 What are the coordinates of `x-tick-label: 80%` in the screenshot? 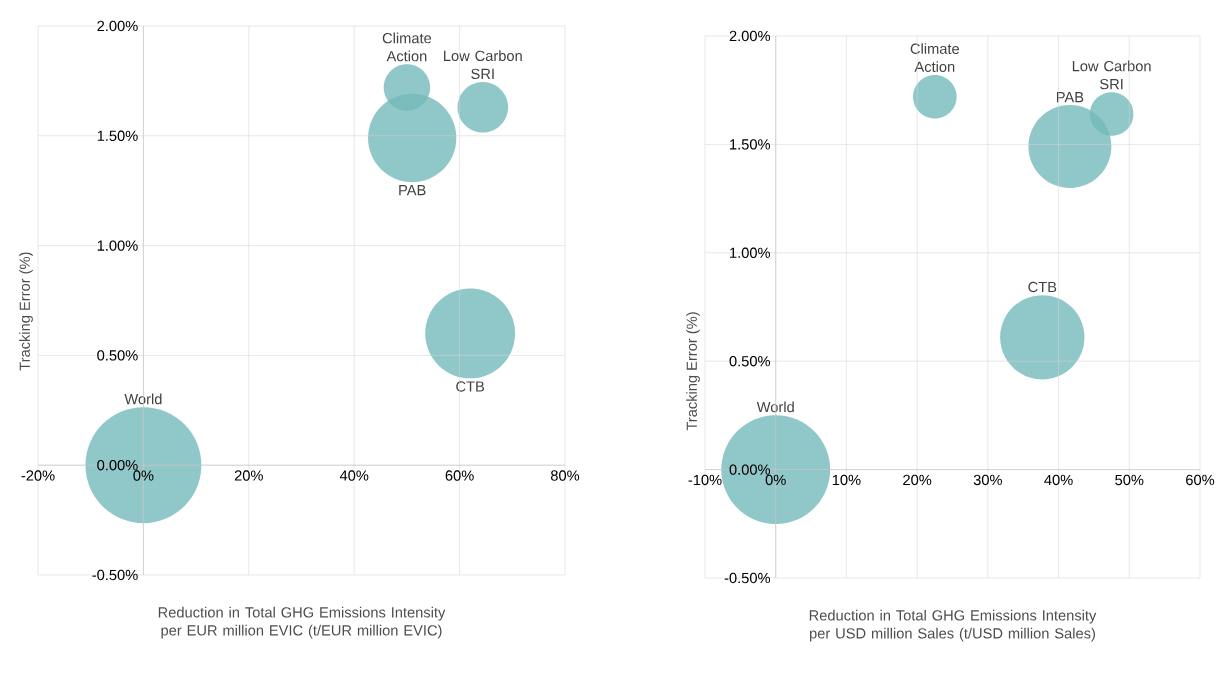 It's located at (565, 475).